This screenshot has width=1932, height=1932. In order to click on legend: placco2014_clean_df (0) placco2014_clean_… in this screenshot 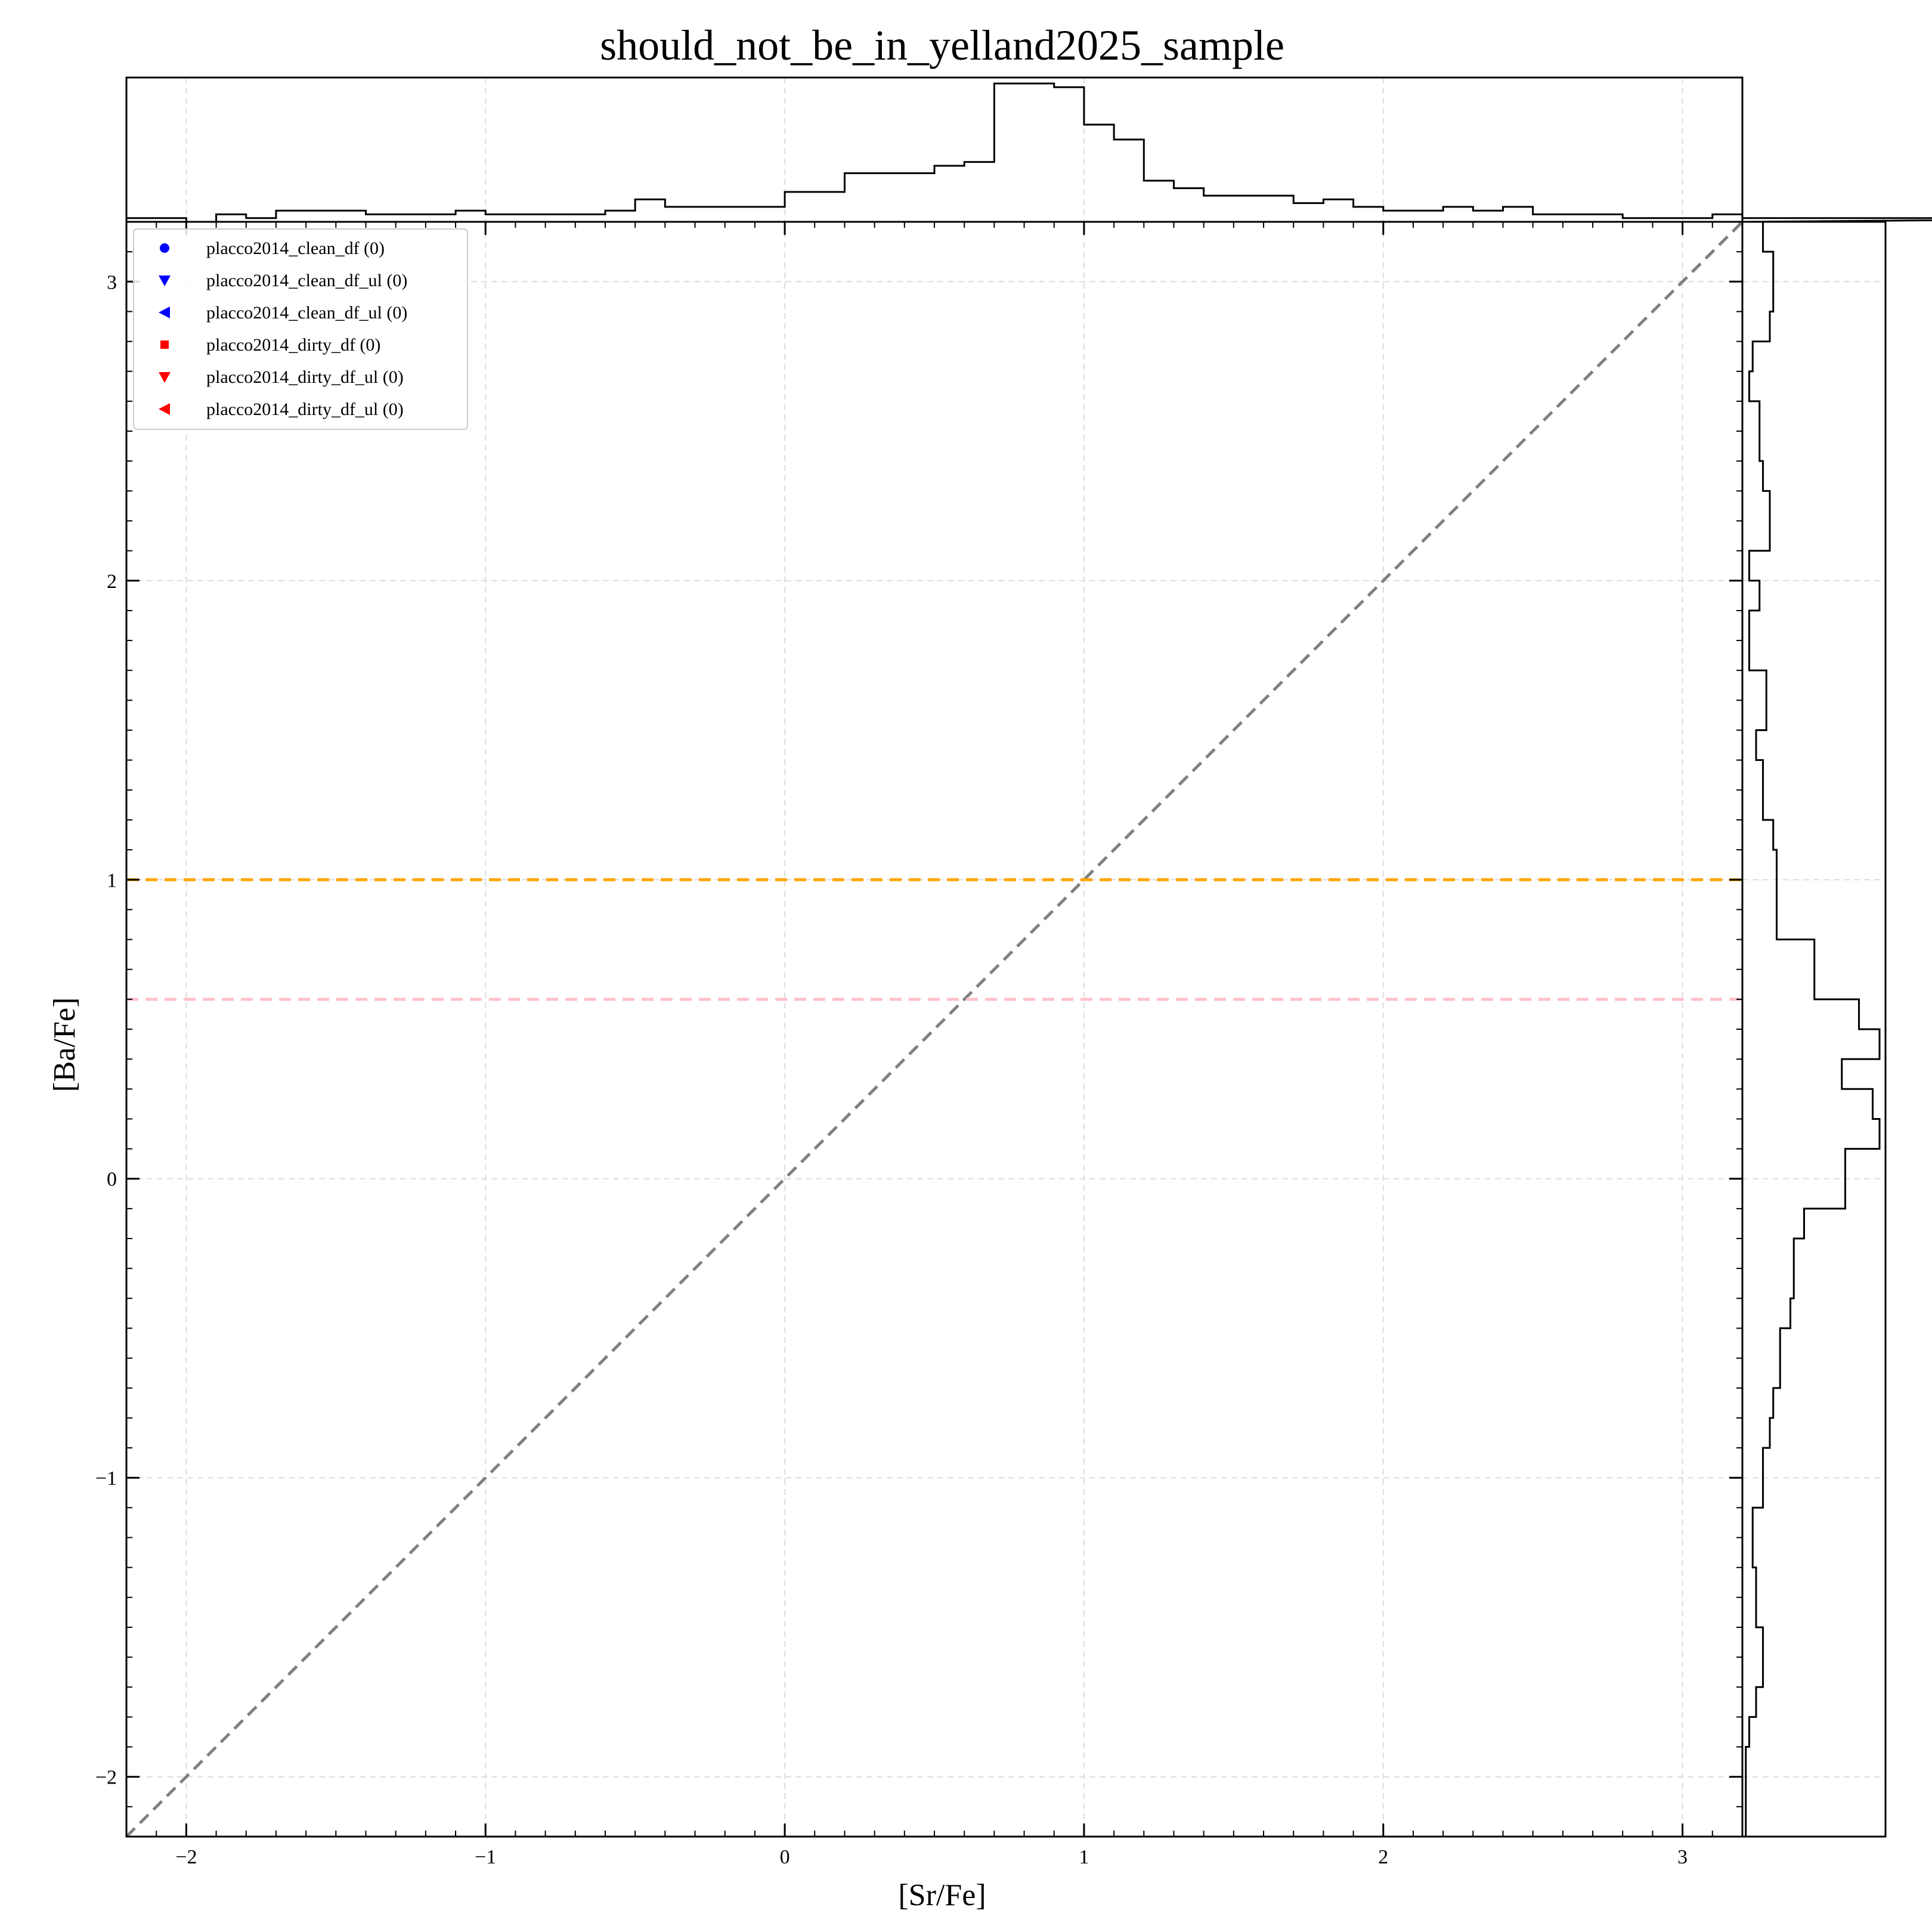, I will do `click(301, 329)`.